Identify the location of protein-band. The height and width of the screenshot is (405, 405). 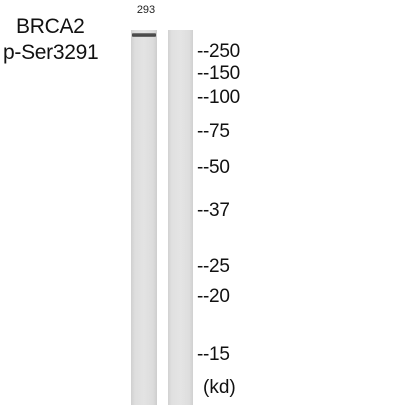
(144, 35).